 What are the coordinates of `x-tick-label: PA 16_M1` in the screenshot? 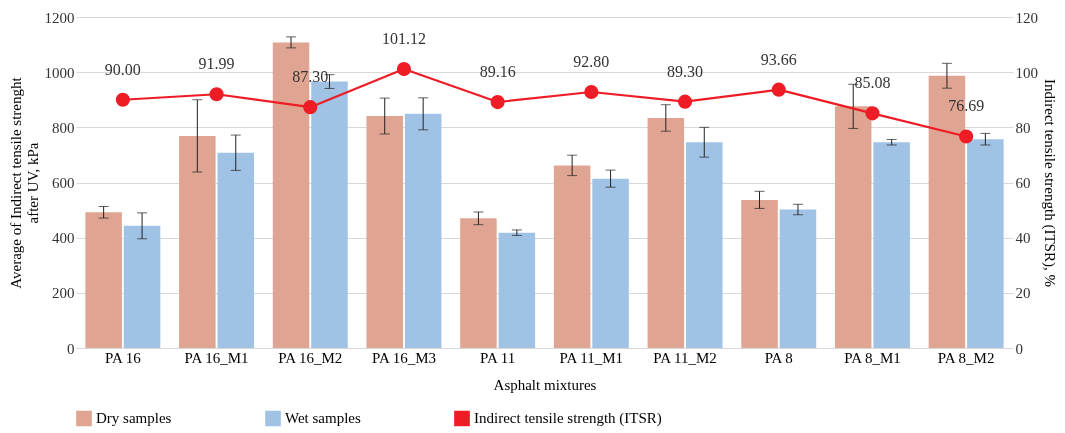 It's located at (216, 357).